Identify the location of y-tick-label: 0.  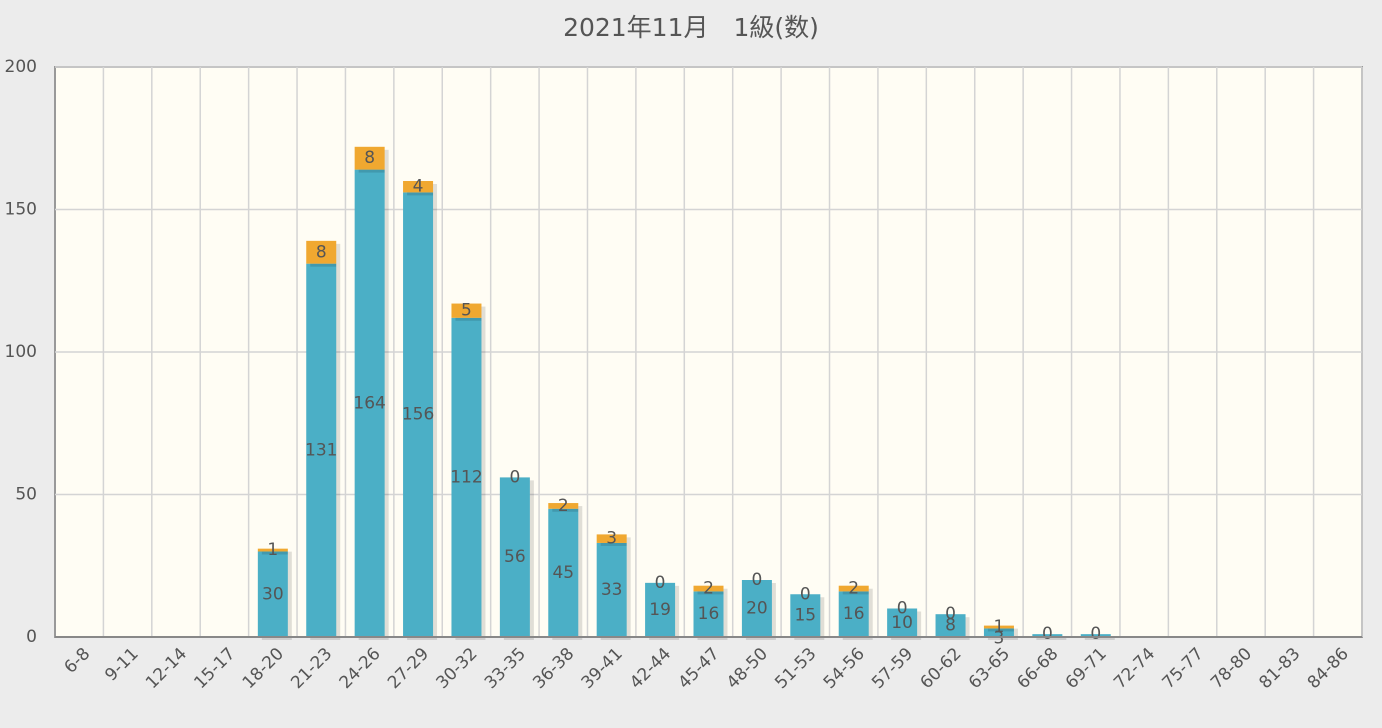
(31, 637).